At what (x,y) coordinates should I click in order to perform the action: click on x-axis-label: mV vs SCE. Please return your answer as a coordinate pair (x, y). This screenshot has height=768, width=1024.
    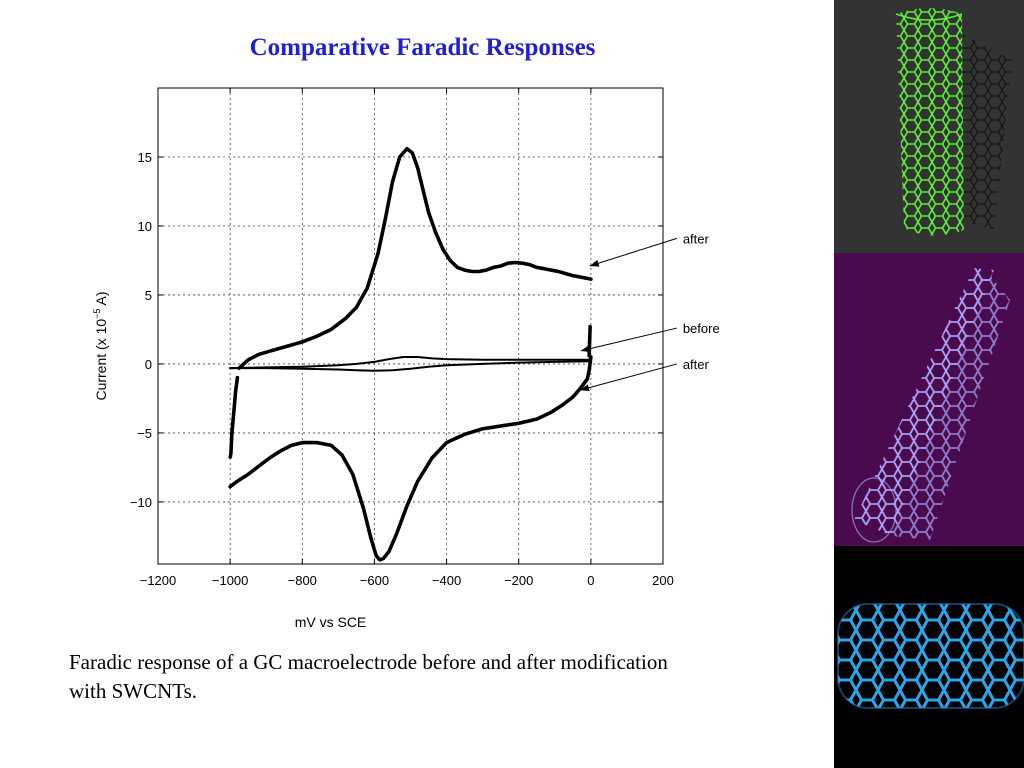
    Looking at the image, I should click on (331, 622).